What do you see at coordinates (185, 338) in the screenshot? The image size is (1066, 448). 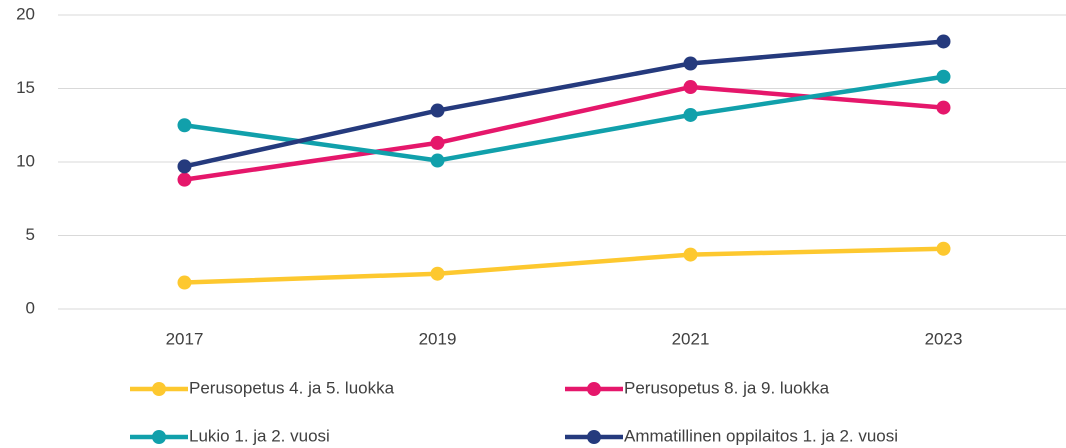 I see `x-tick-label: 2017` at bounding box center [185, 338].